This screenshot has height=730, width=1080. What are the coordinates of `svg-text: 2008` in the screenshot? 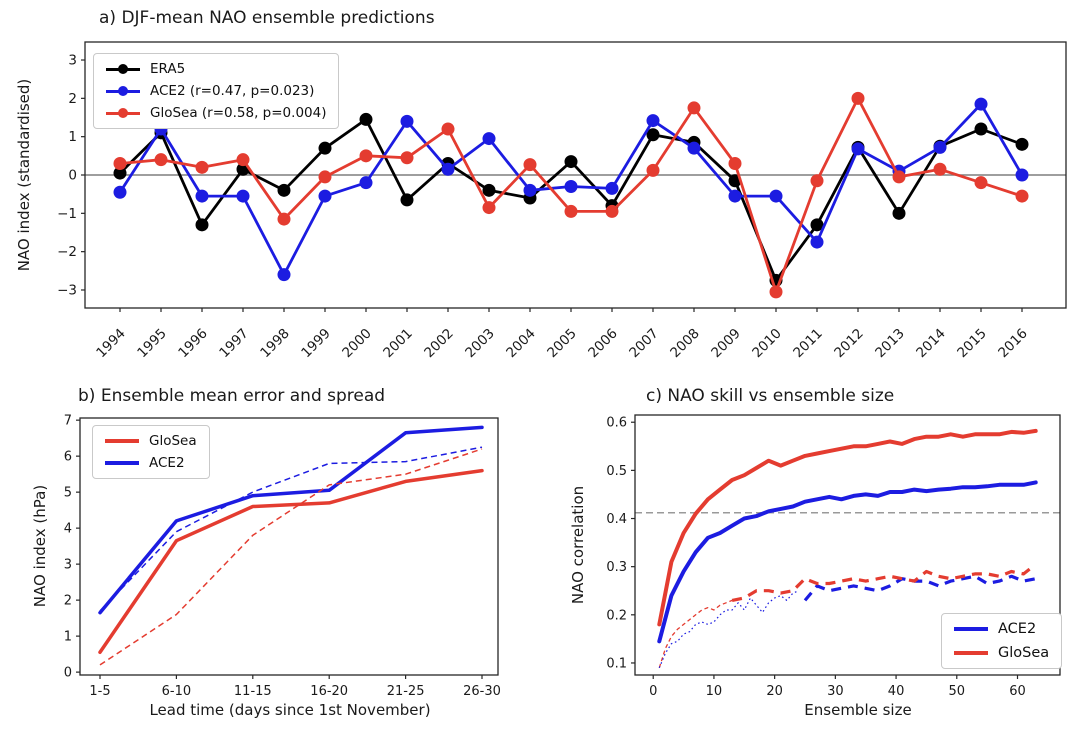 It's located at (685, 344).